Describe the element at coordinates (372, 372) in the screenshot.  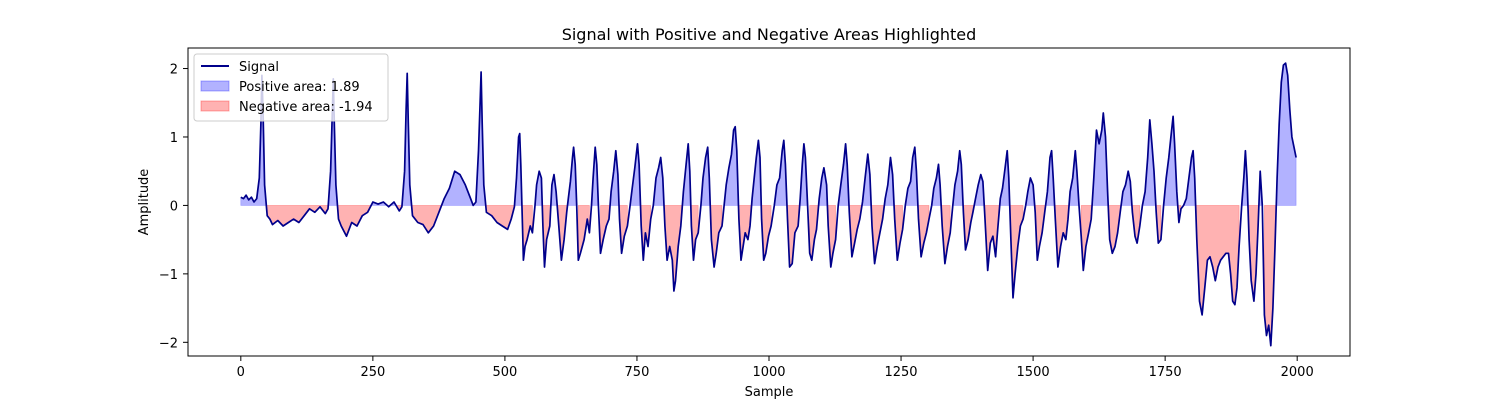
I see `x-tick-label: 250` at that location.